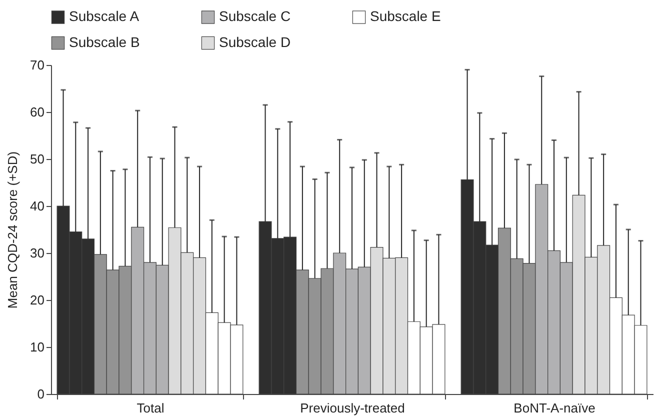  Describe the element at coordinates (37, 65) in the screenshot. I see `y-tick-label: 70` at that location.